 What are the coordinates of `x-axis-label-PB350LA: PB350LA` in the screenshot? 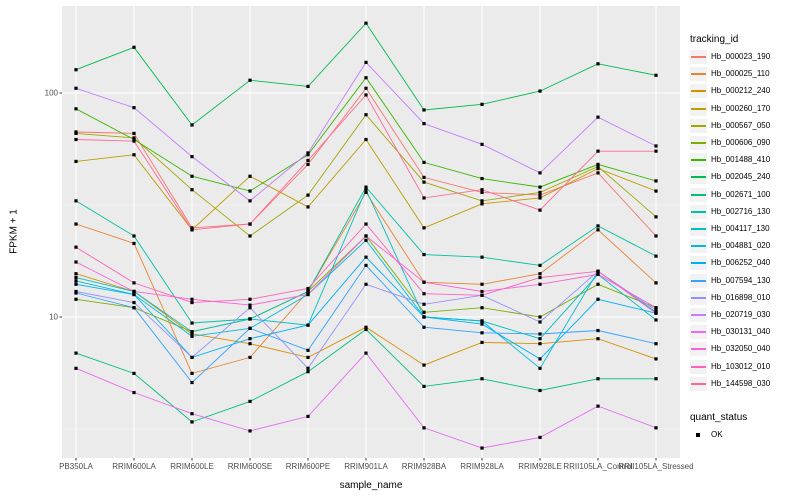 It's located at (76, 466).